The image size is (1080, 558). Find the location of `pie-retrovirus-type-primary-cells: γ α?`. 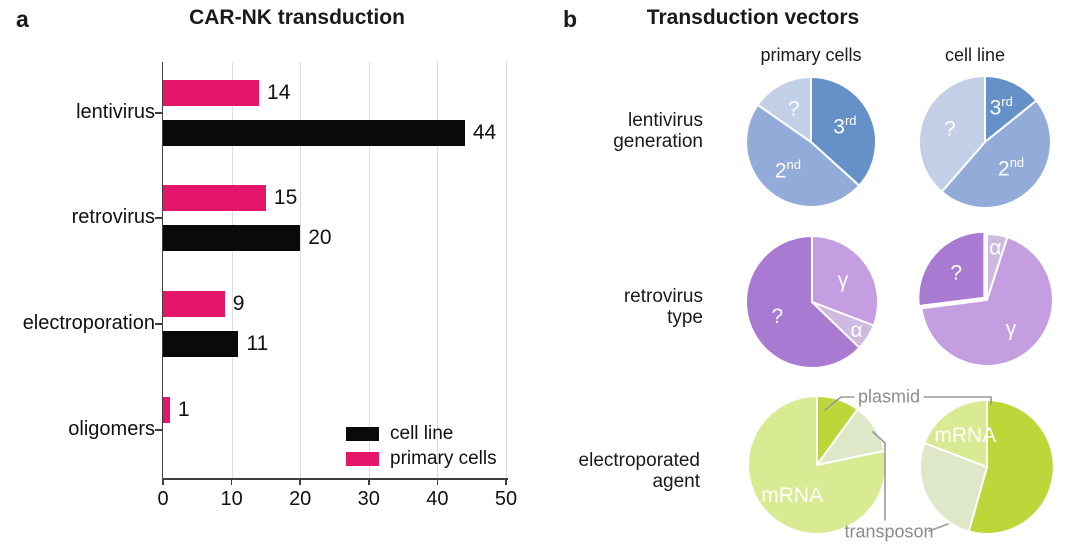

pie-retrovirus-type-primary-cells: γ α? is located at coordinates (812, 302).